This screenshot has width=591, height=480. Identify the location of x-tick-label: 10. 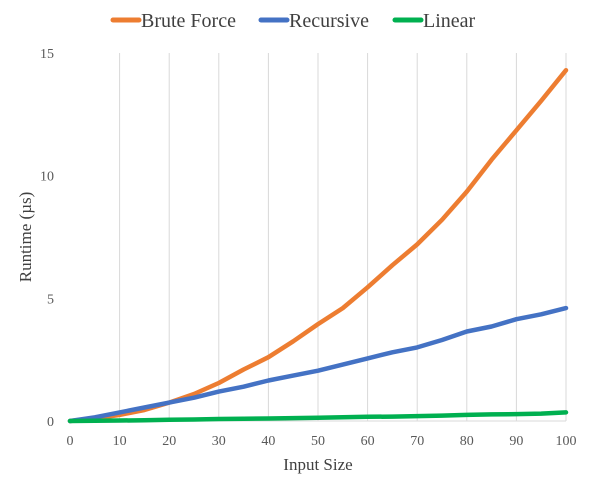
(120, 441).